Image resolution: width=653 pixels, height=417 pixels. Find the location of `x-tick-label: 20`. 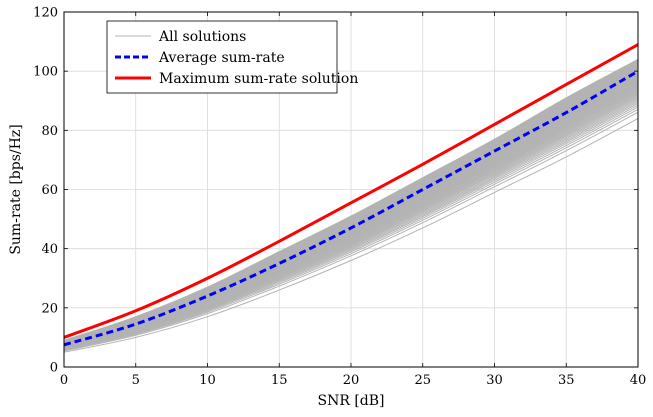

x-tick-label: 20 is located at coordinates (351, 380).